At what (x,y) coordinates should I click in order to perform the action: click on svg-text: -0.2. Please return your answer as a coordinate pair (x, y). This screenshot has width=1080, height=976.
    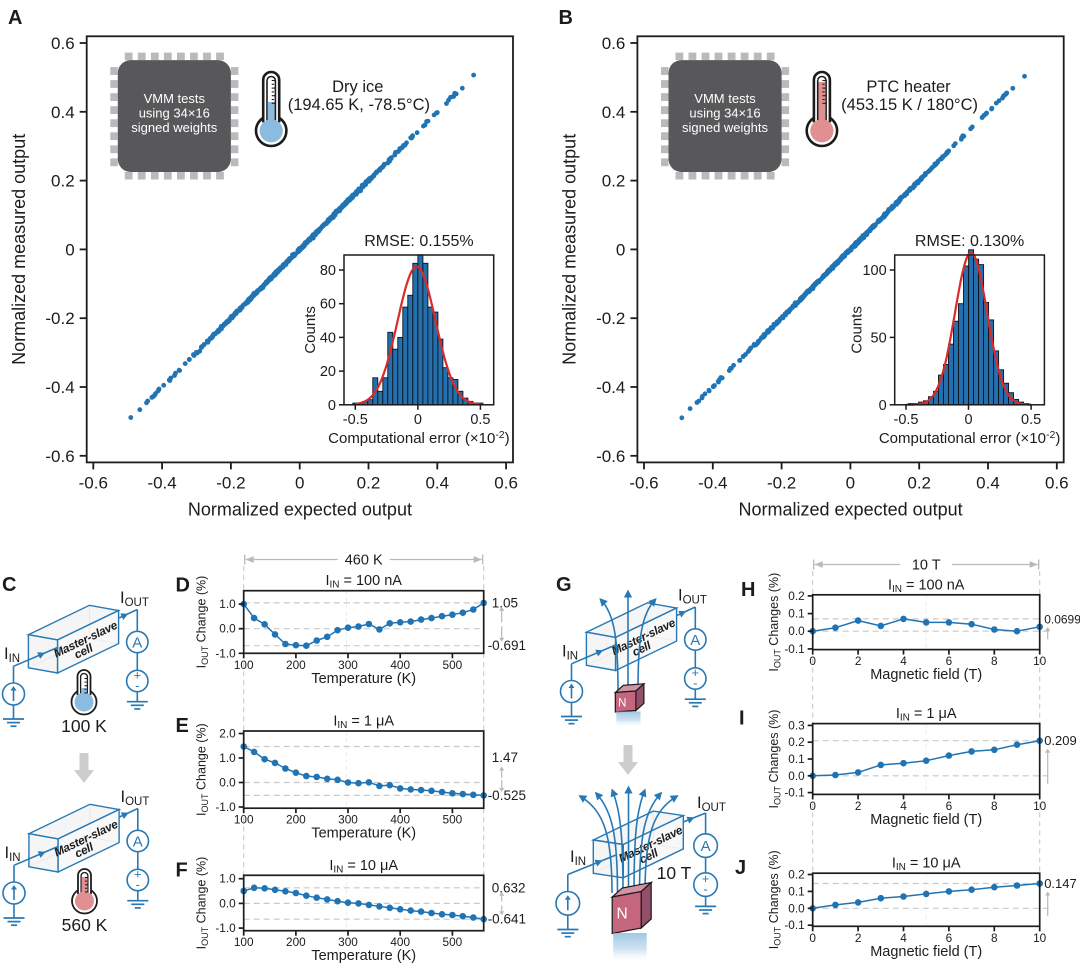
    Looking at the image, I should click on (230, 482).